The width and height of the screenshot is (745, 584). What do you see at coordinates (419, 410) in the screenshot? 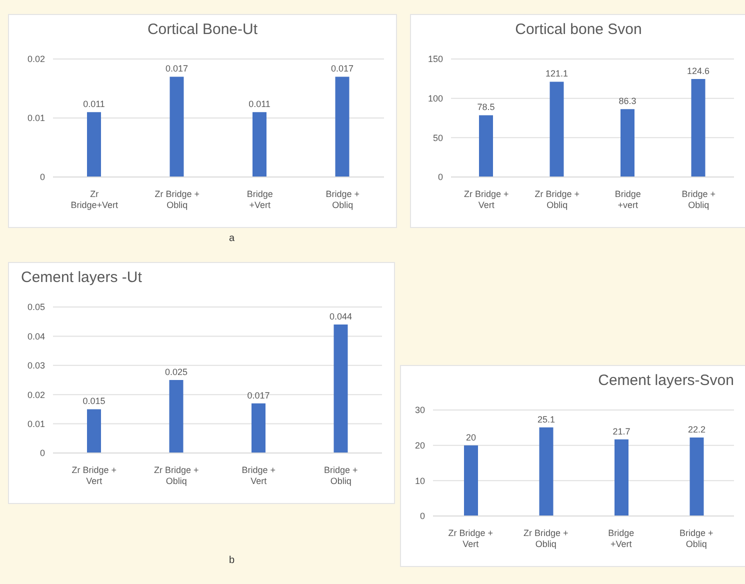
I see `y-tick-label: 30` at bounding box center [419, 410].